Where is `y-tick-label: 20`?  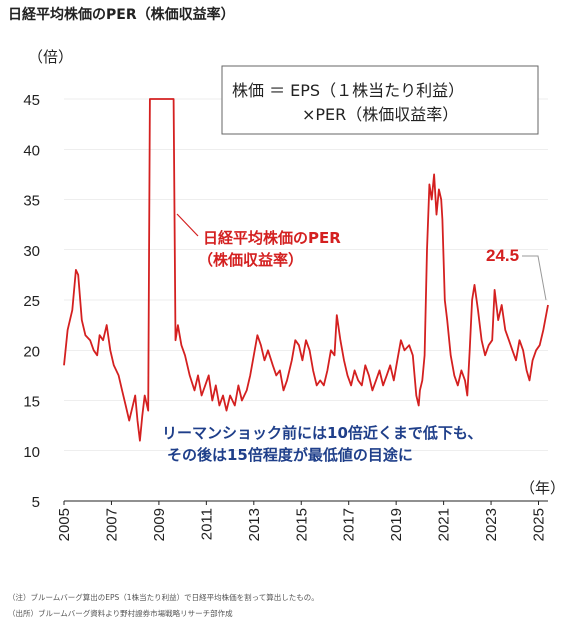 y-tick-label: 20 is located at coordinates (31, 351).